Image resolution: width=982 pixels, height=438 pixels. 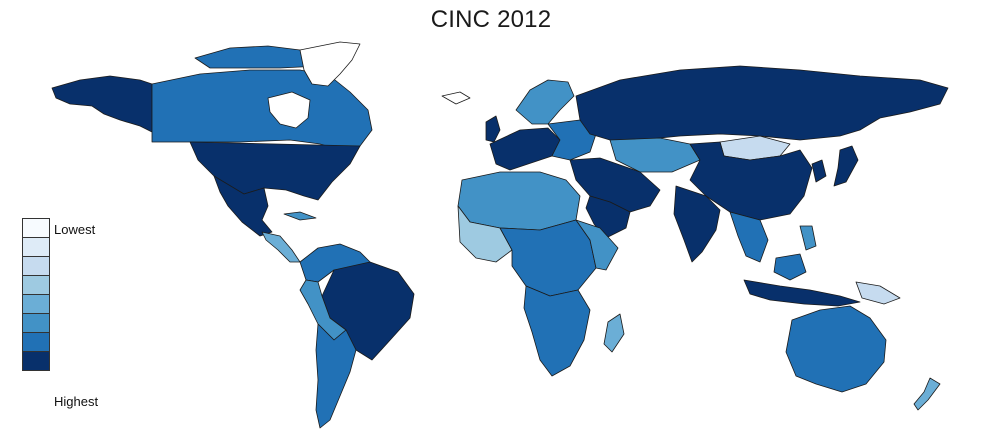 What do you see at coordinates (336, 376) in the screenshot?
I see `region-southern-cone` at bounding box center [336, 376].